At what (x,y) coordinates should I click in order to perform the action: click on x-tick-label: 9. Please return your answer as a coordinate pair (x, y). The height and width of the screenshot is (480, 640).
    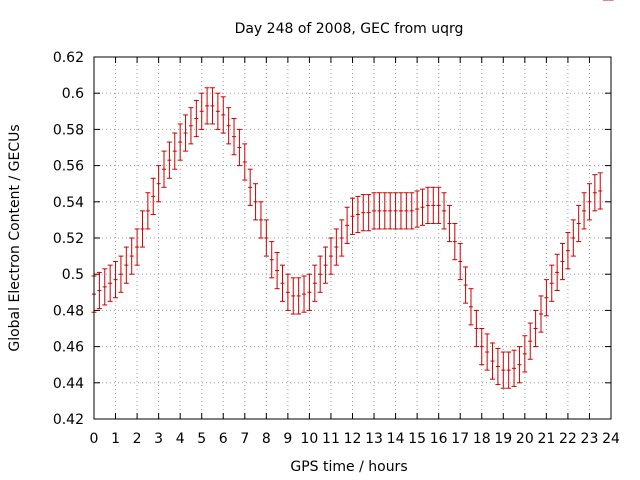
    Looking at the image, I should click on (287, 439).